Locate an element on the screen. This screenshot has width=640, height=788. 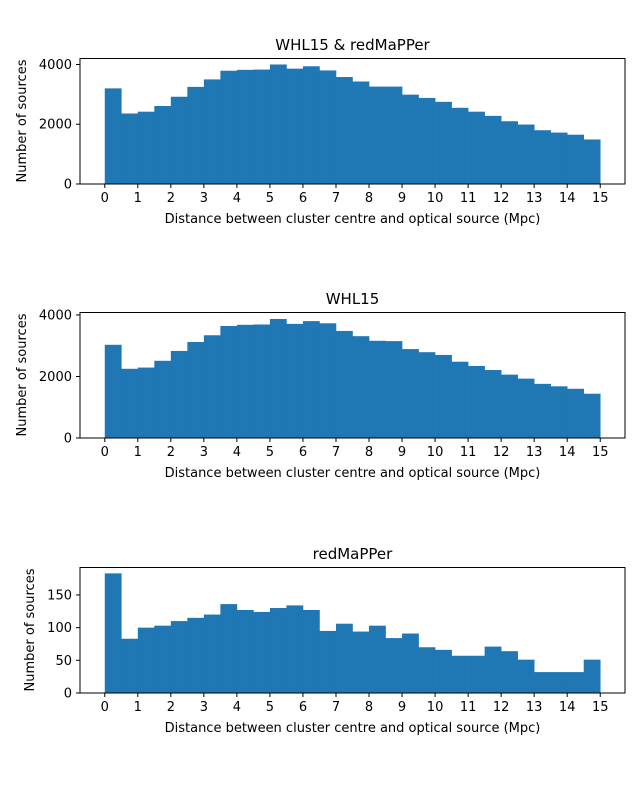
panel-title: WHL15 & redMaPPer is located at coordinates (352, 45).